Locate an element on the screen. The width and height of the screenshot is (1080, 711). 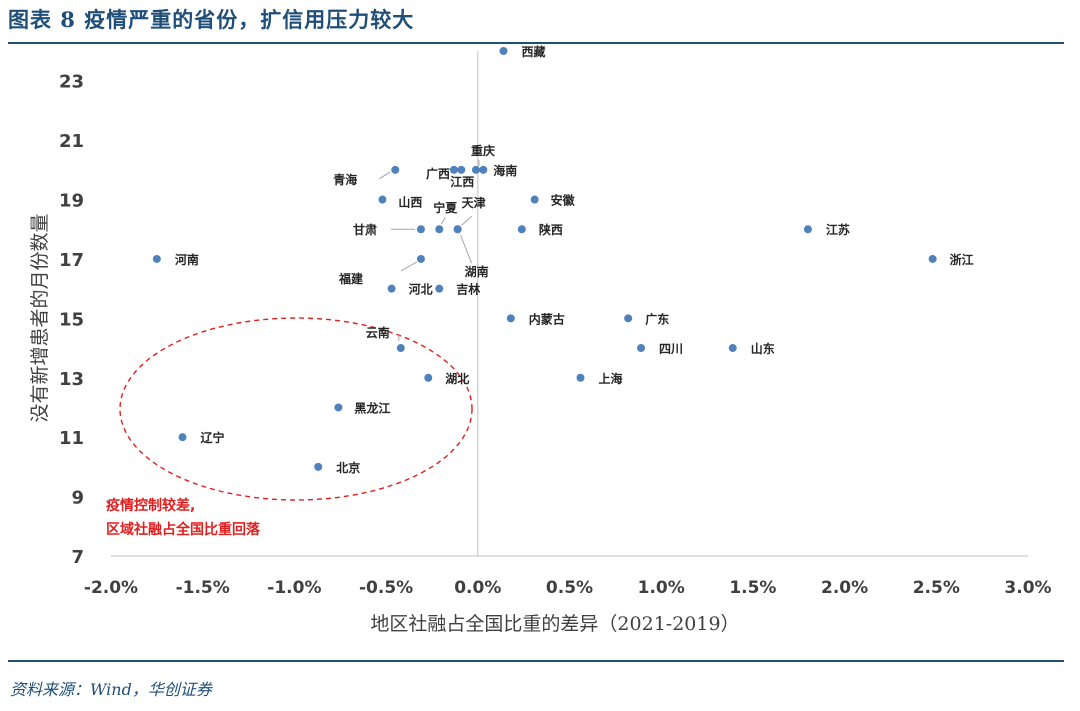
point-label: 黑龙江 is located at coordinates (372, 407).